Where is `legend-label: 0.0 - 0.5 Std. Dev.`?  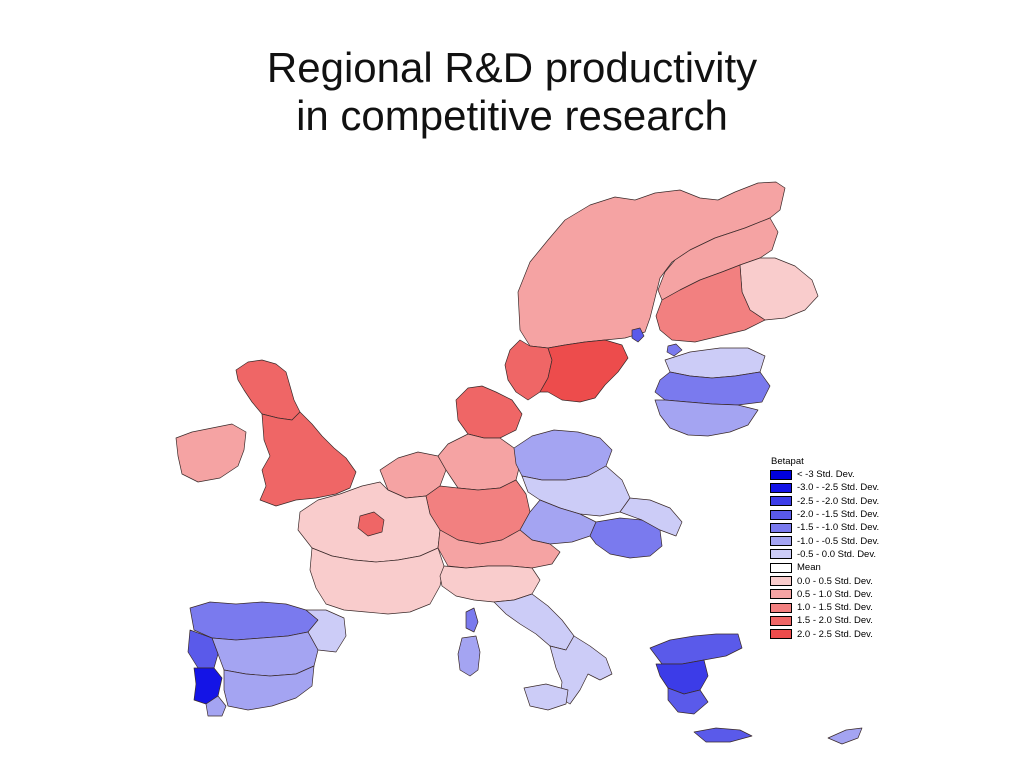
legend-label: 0.0 - 0.5 Std. Dev. is located at coordinates (835, 581).